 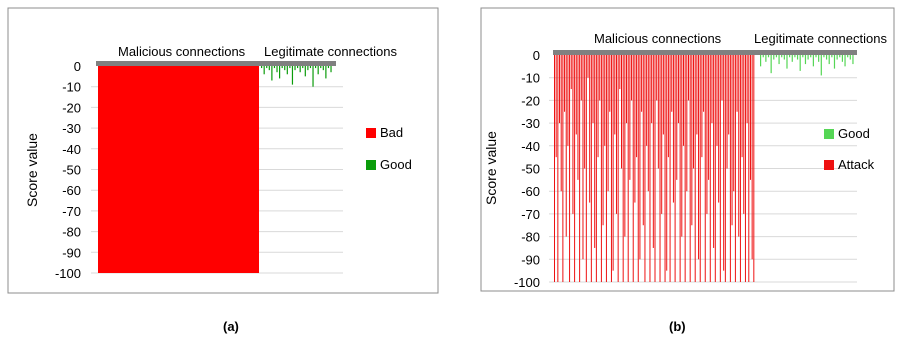 I want to click on chart-0-legend-label: Bad, so click(x=391, y=132).